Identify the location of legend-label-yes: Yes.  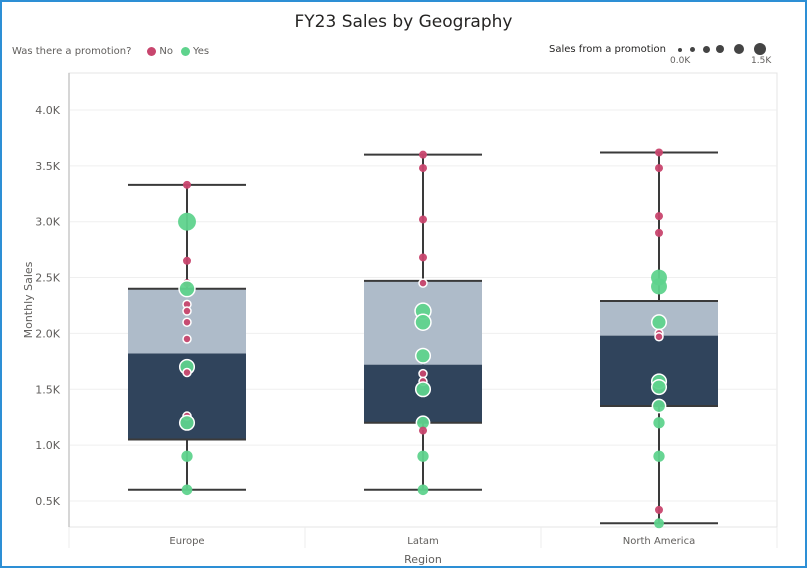
(201, 51).